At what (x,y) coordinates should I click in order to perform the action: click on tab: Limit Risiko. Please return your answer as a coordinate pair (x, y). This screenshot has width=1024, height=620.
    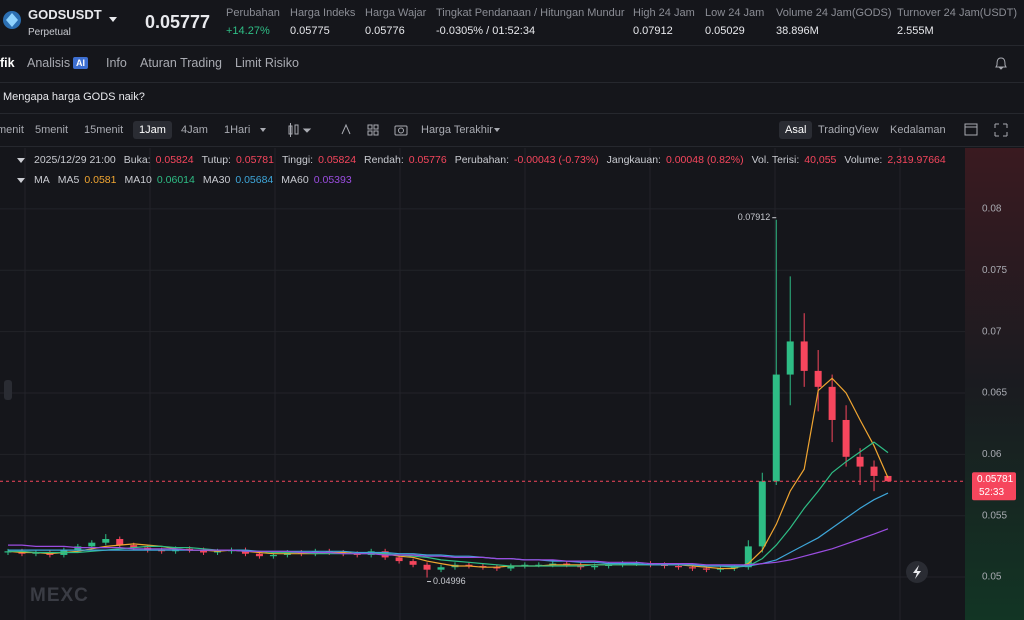
    Looking at the image, I should click on (267, 63).